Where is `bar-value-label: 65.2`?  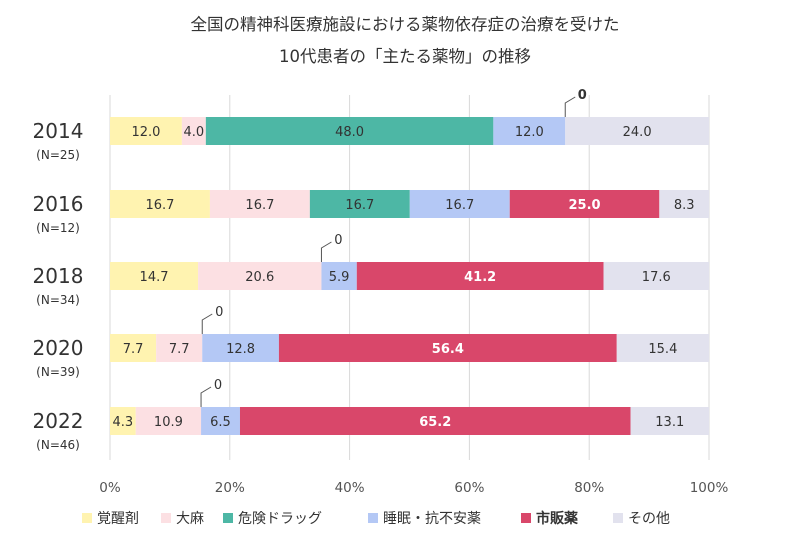
bar-value-label: 65.2 is located at coordinates (435, 422).